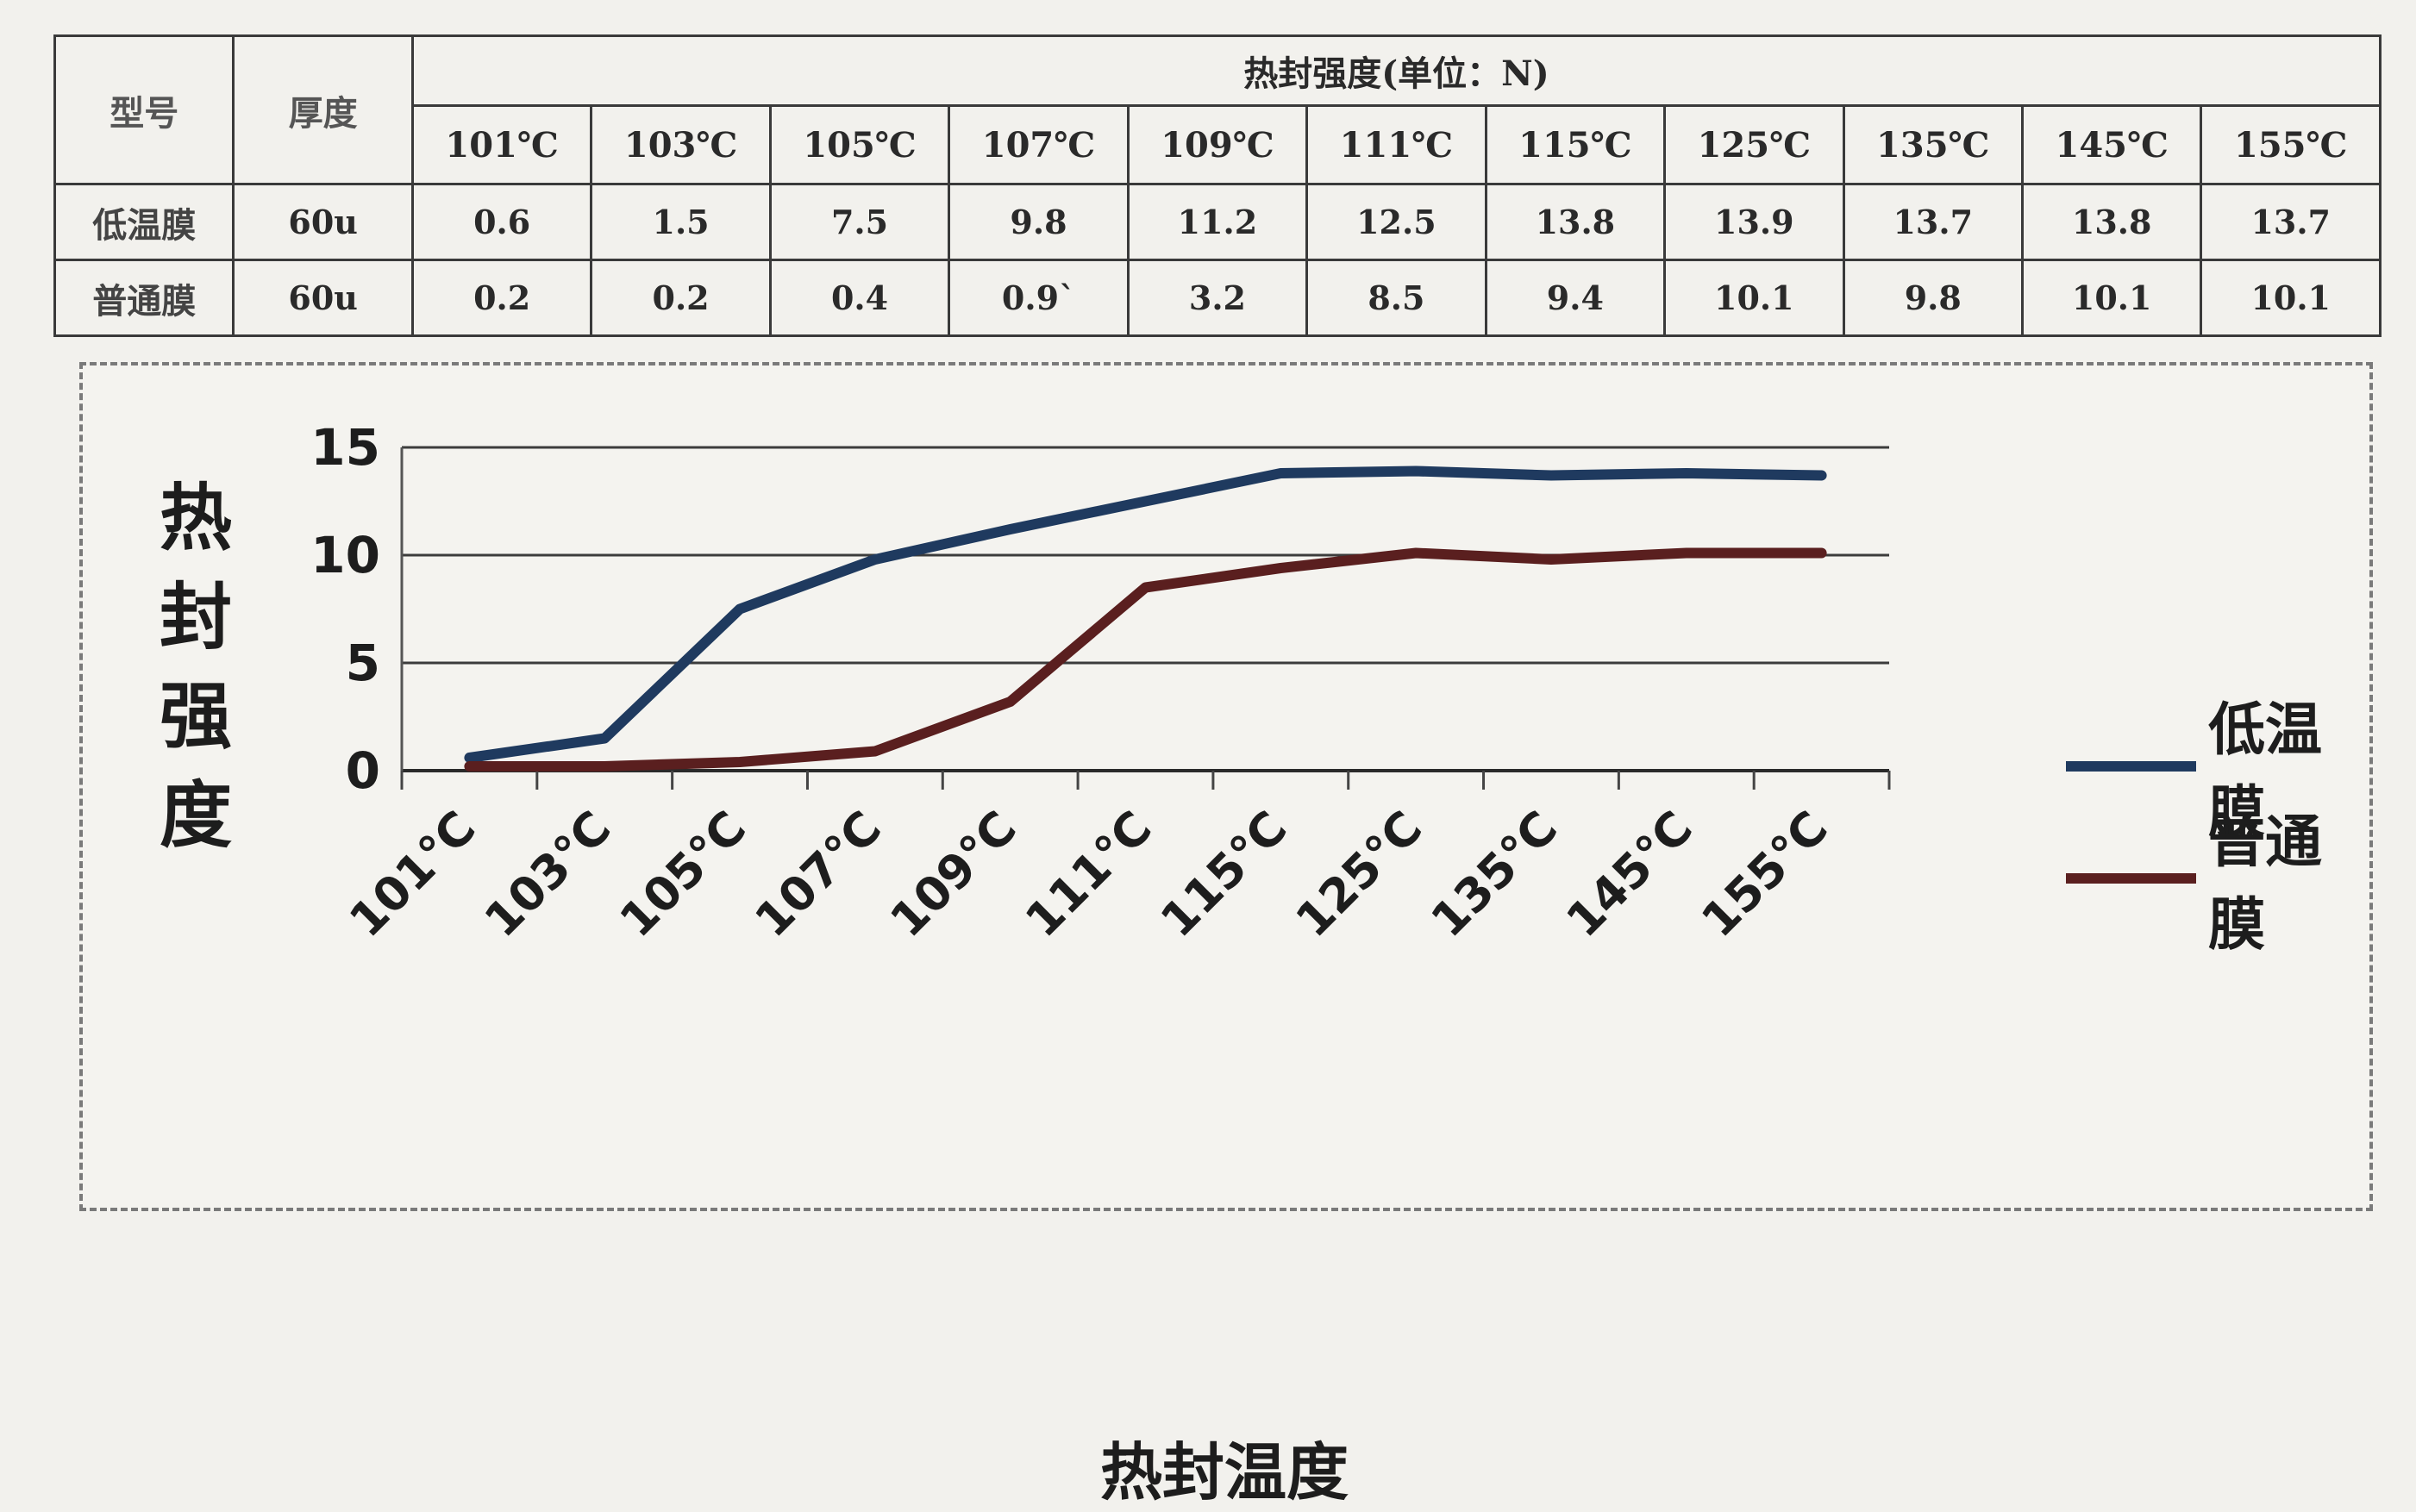 The width and height of the screenshot is (2416, 1512). What do you see at coordinates (144, 109) in the screenshot?
I see `model-header: 型号` at bounding box center [144, 109].